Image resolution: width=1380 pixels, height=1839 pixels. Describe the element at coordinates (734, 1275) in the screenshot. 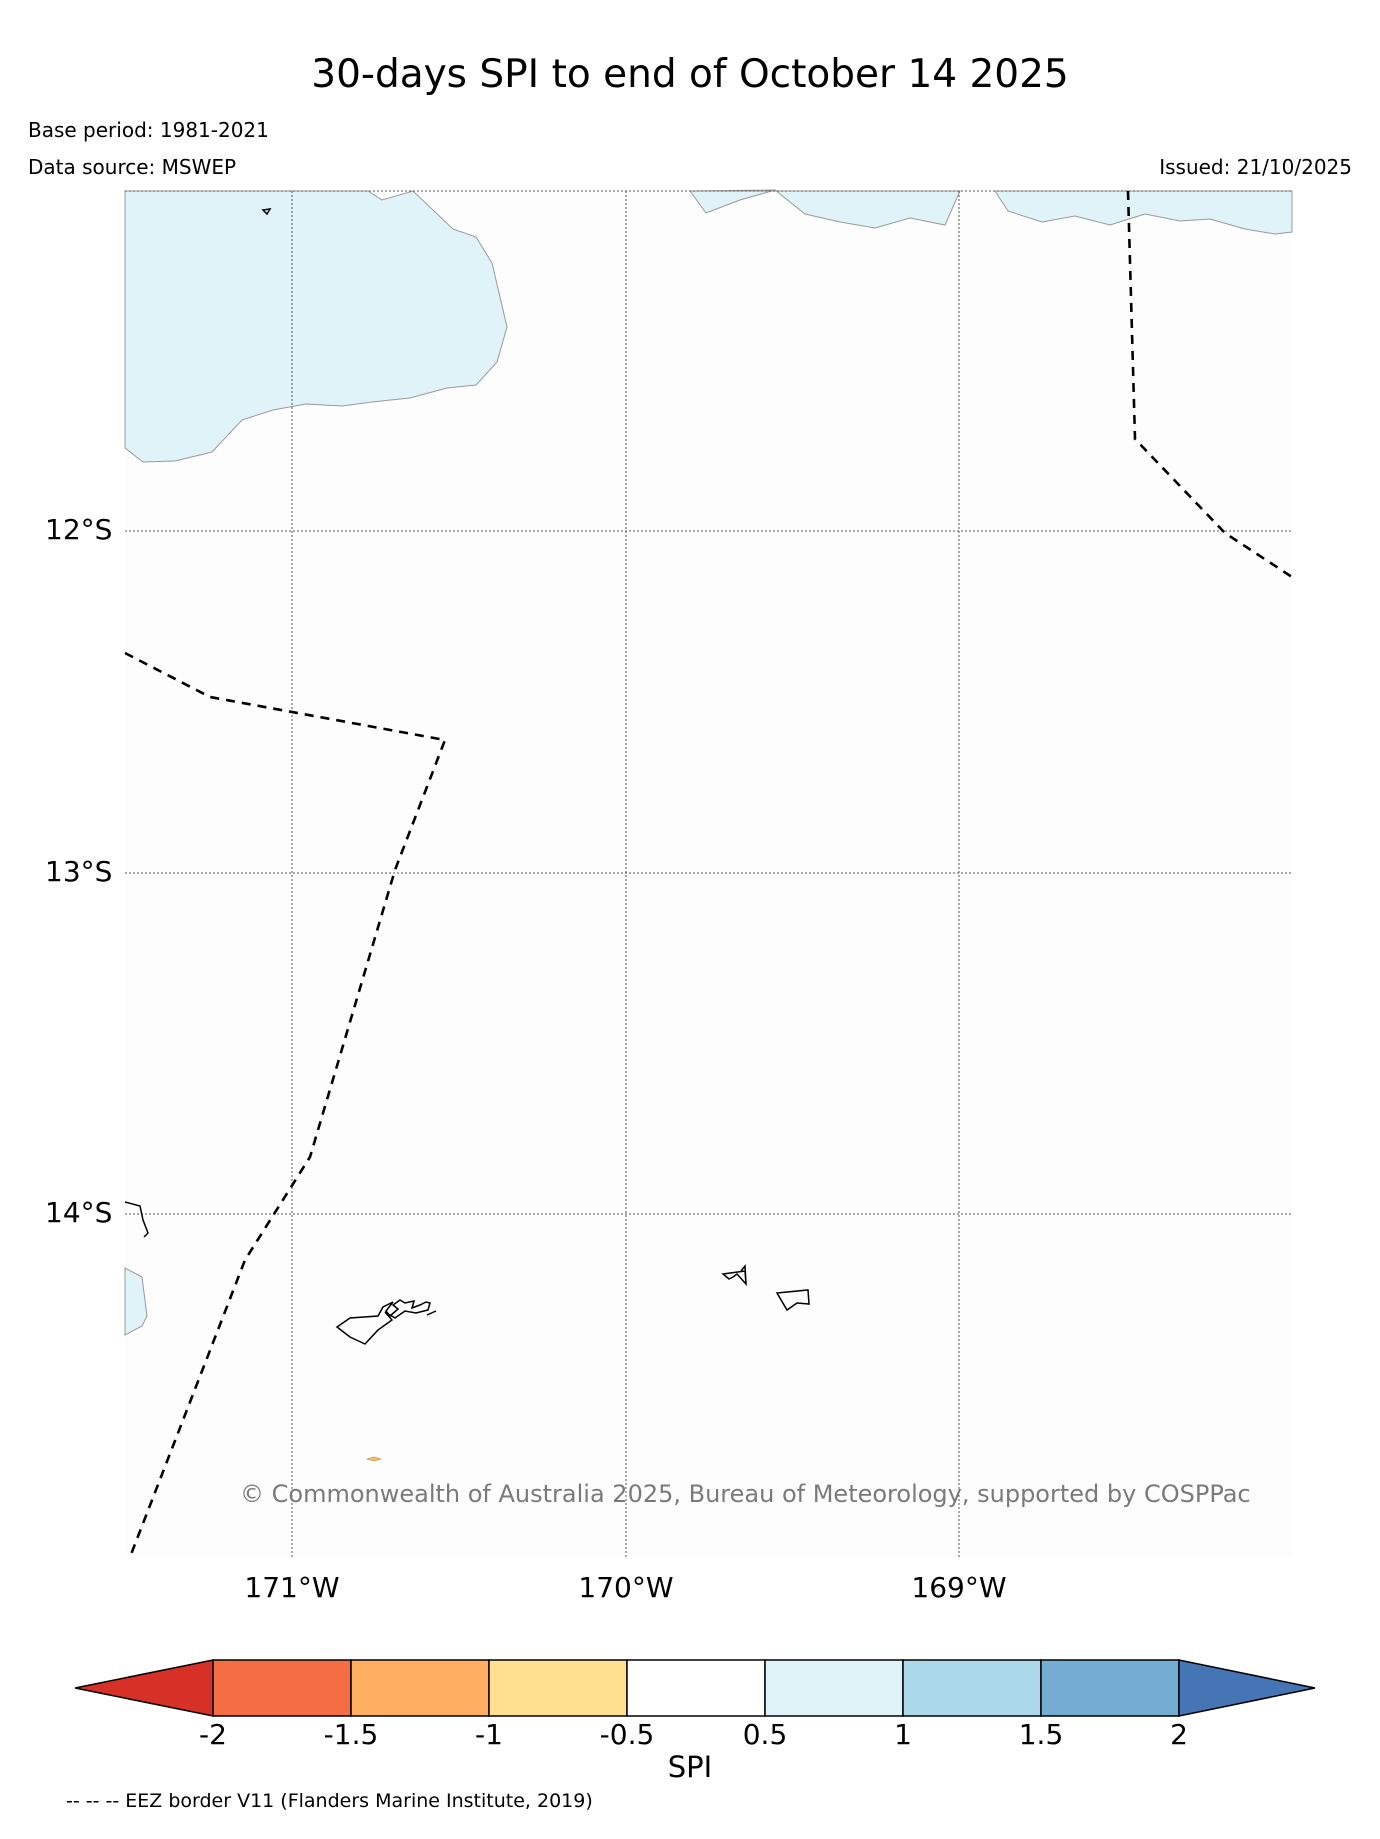

I see `island-ofu` at that location.